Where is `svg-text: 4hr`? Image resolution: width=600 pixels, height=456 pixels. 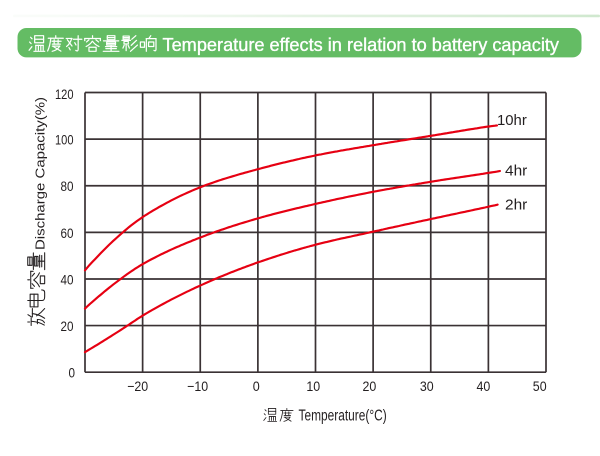
svg-text: 4hr is located at coordinates (516, 171).